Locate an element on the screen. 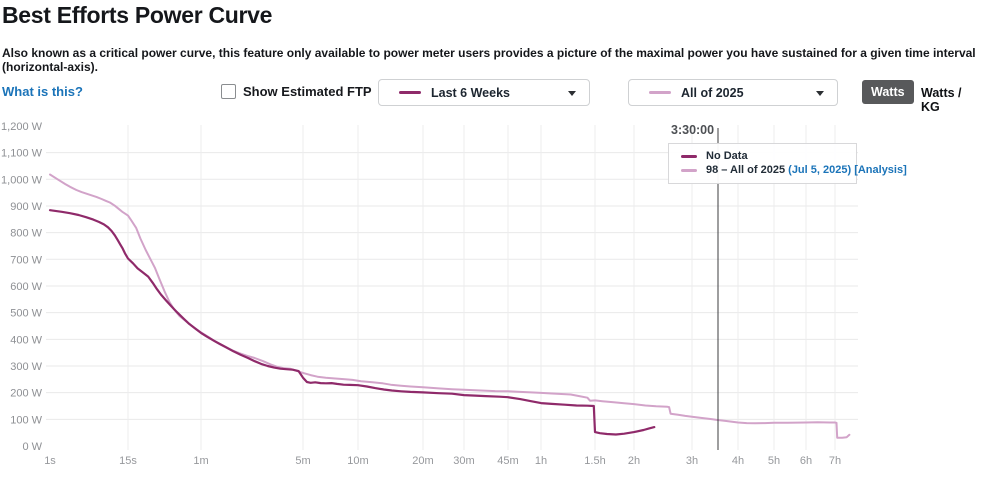  svg-text: 400 W is located at coordinates (26, 340).